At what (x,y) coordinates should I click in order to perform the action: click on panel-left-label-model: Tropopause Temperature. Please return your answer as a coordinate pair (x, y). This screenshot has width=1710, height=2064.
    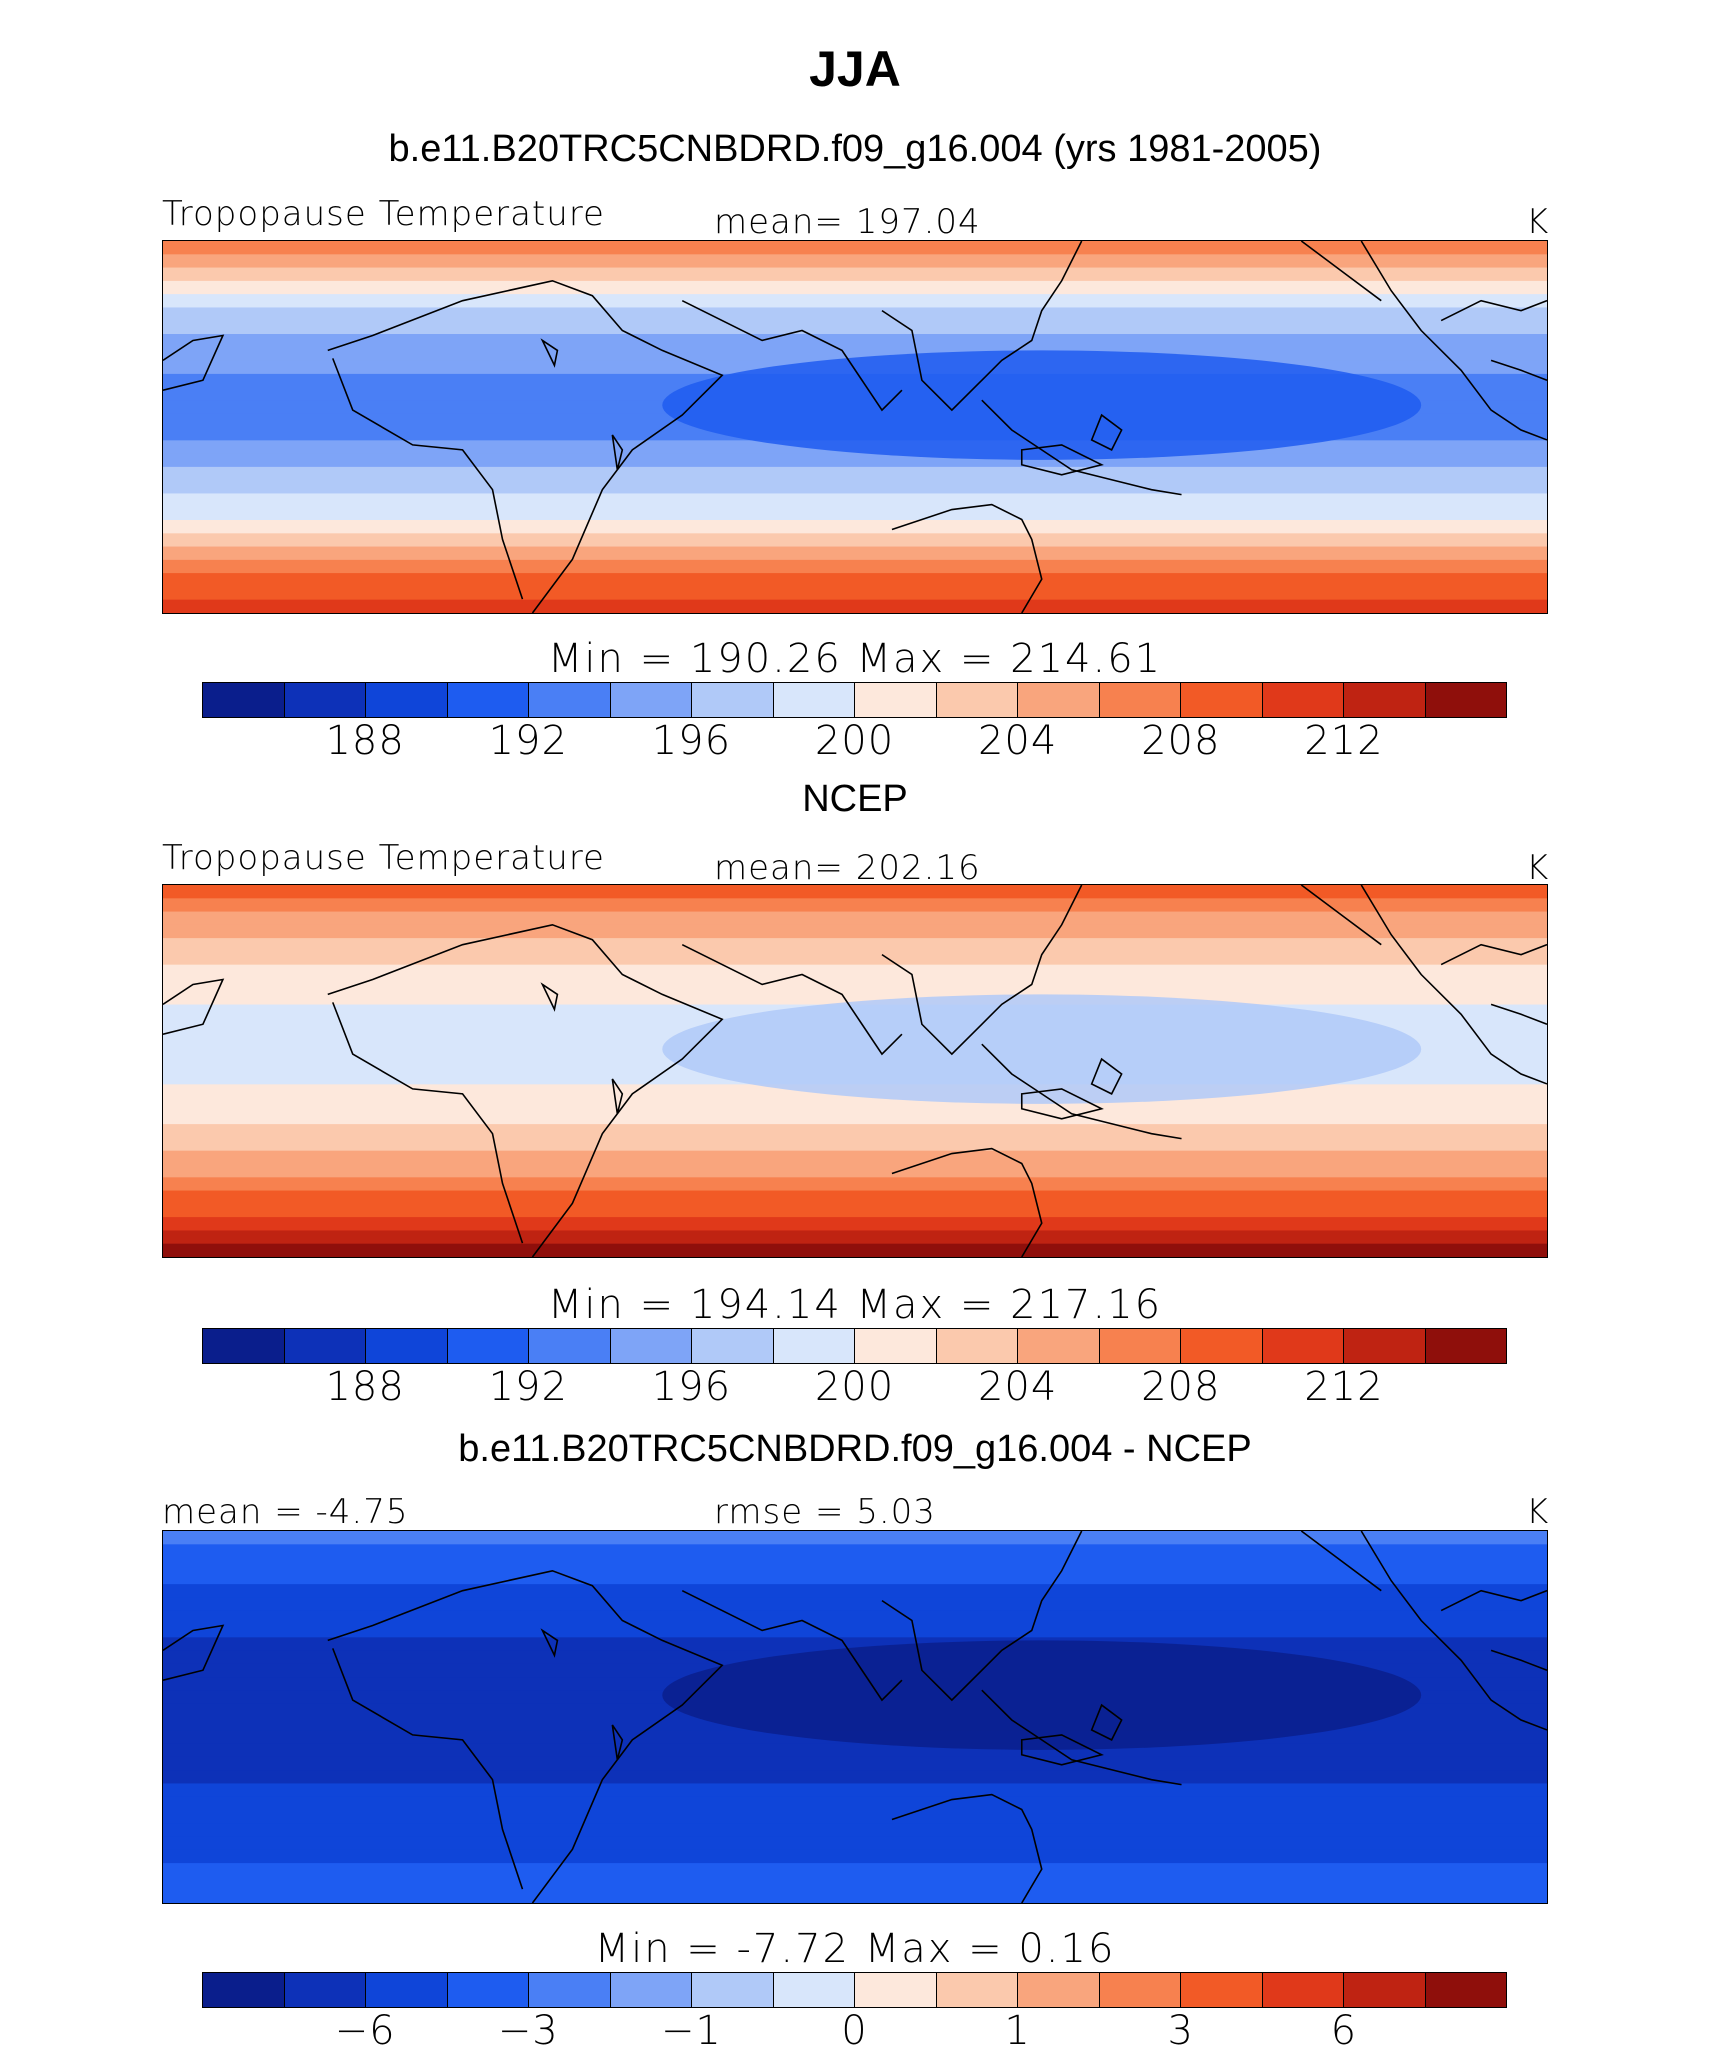
    Looking at the image, I should click on (383, 214).